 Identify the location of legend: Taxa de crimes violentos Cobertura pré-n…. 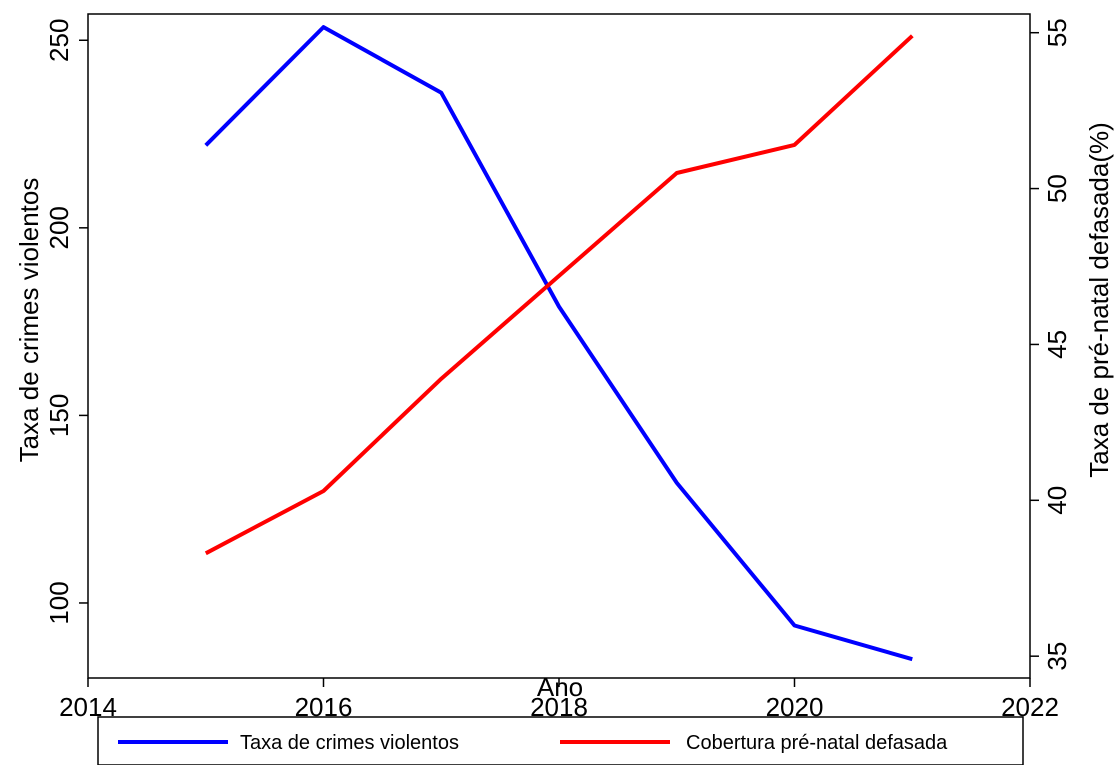
(560, 741).